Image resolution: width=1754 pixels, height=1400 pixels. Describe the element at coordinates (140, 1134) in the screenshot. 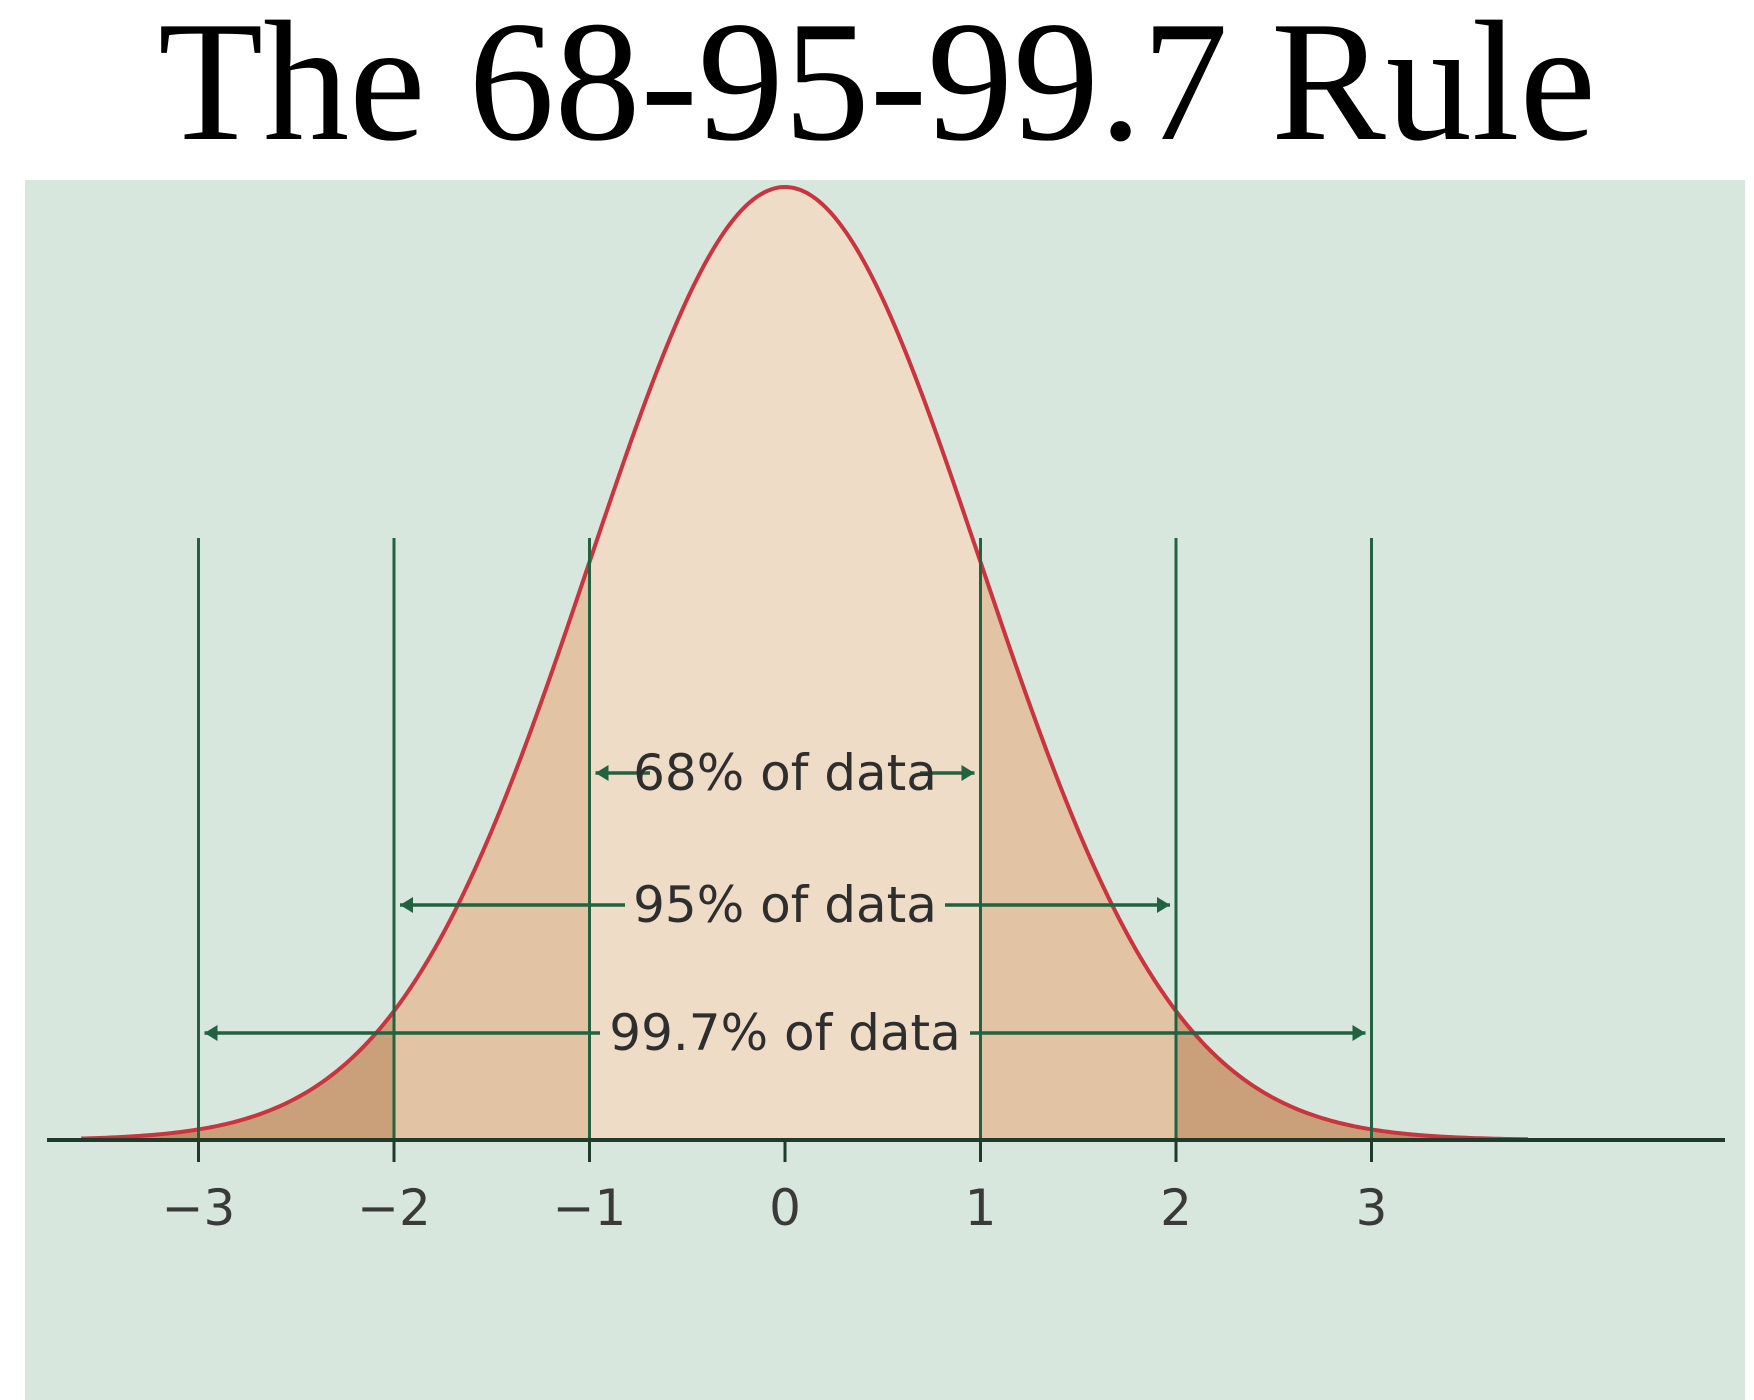

I see `band-beyond-minus-3sd` at that location.